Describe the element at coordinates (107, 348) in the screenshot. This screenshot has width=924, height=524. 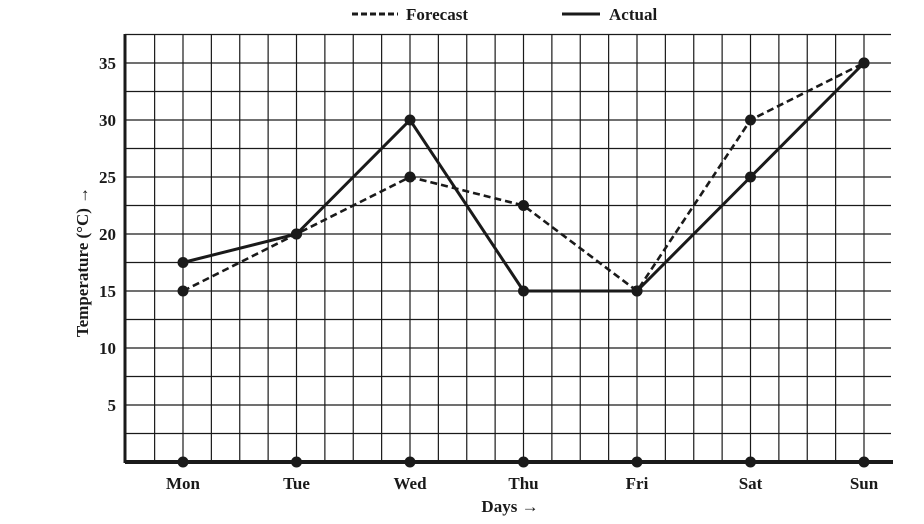
I see `y-tick-label: 10` at that location.